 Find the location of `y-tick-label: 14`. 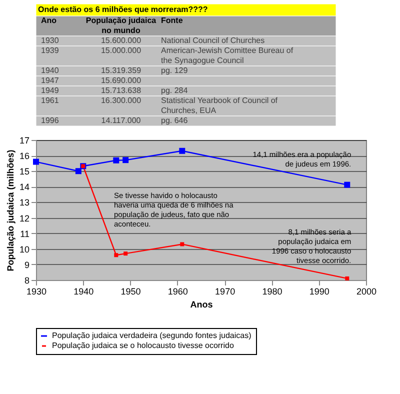

y-tick-label: 14 is located at coordinates (24, 187).